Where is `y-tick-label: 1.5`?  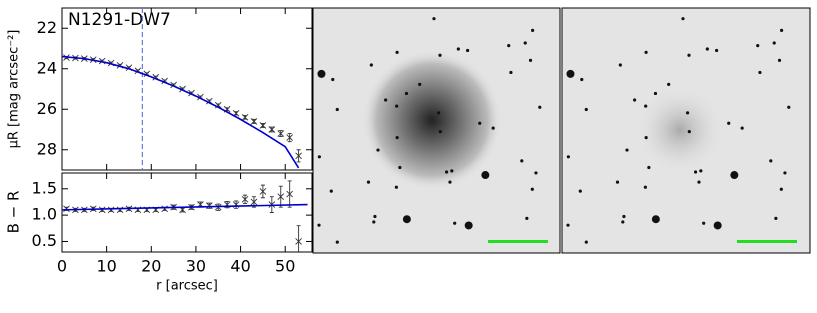
y-tick-label: 1.5 is located at coordinates (44, 187).